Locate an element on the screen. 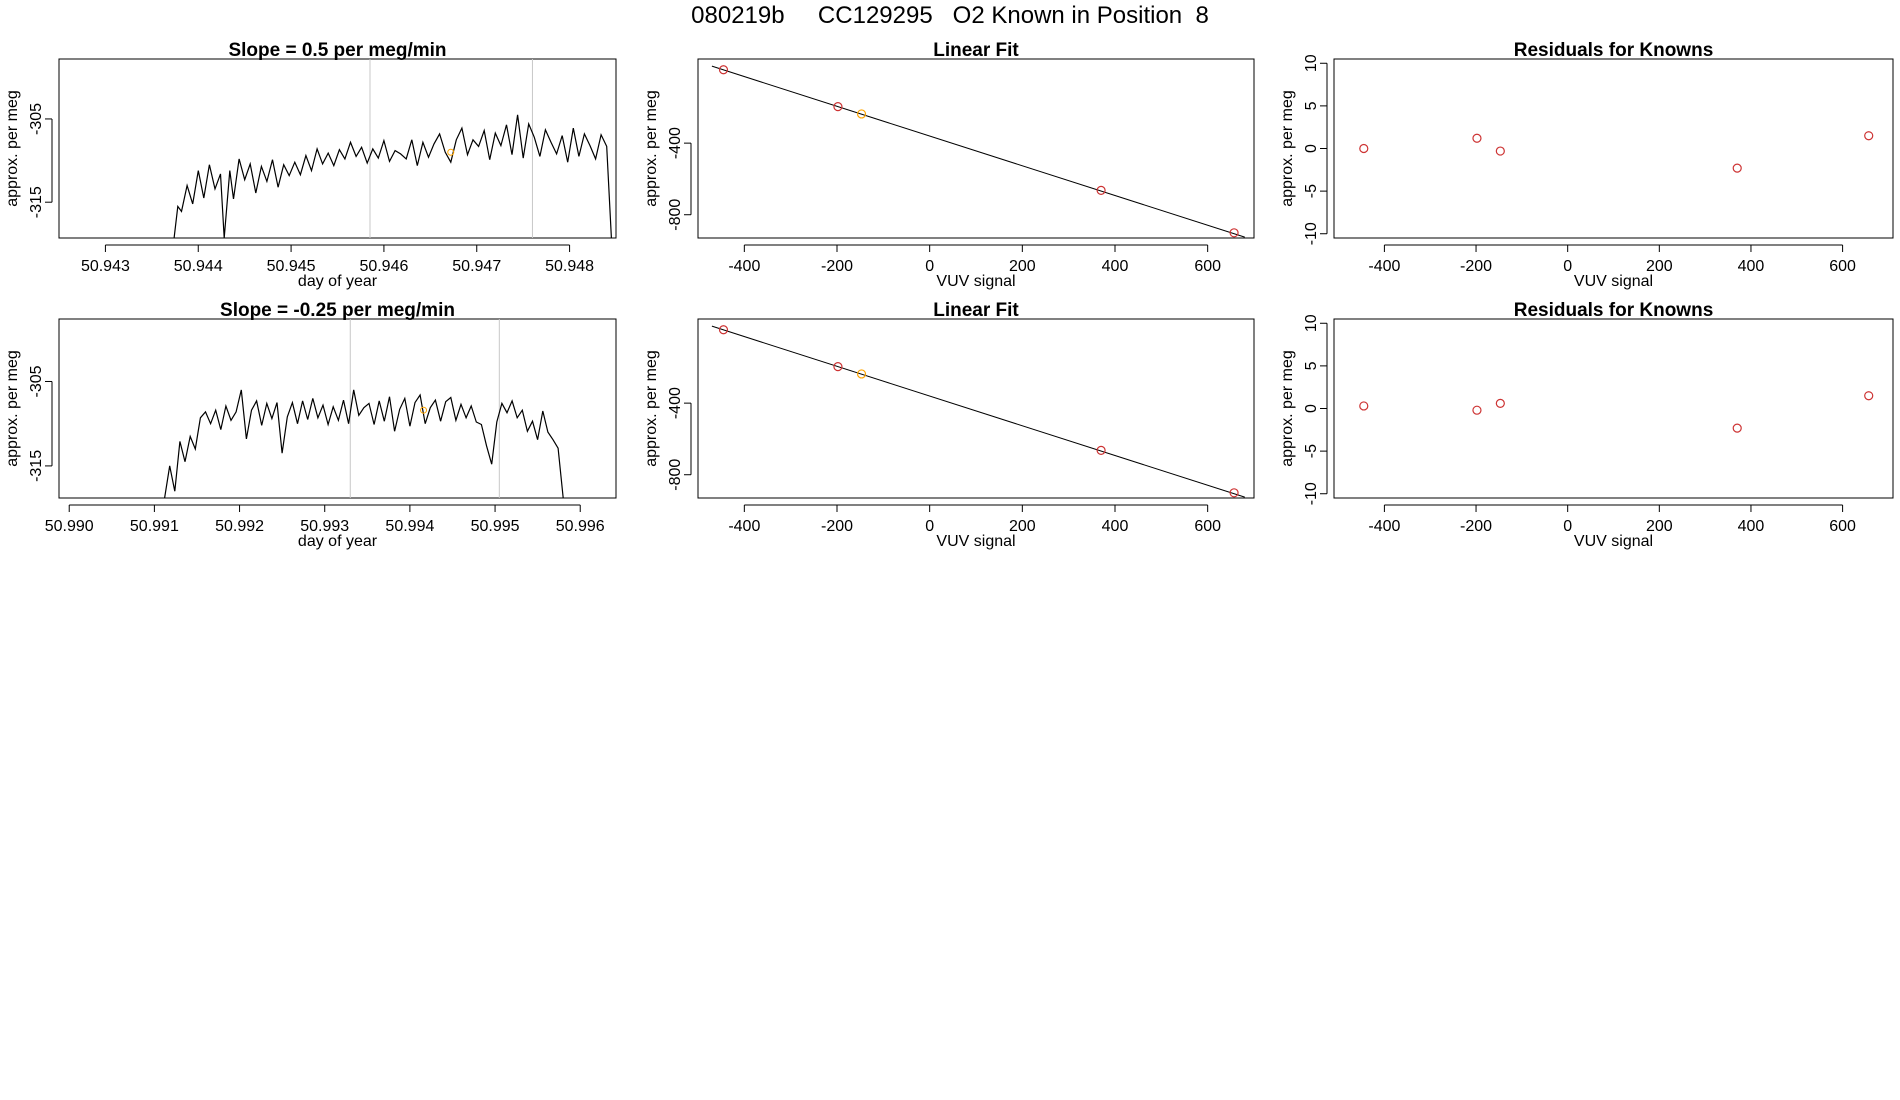  x-tick-label: 50.947 is located at coordinates (476, 266).